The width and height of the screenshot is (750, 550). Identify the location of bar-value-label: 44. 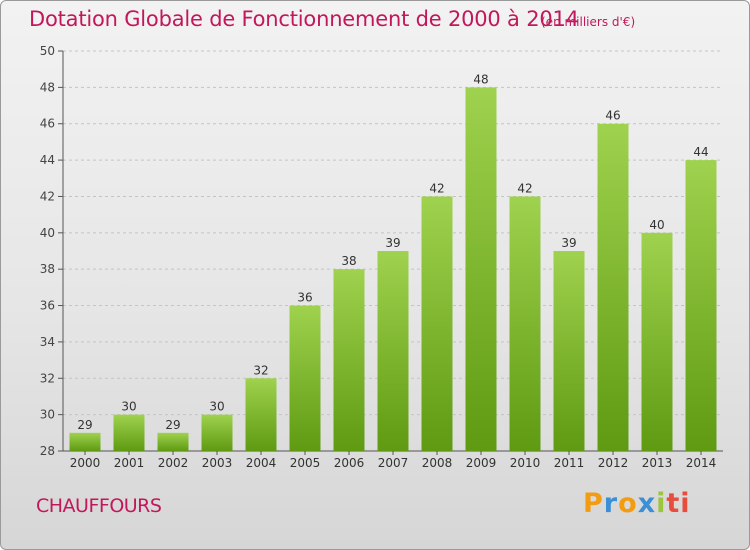
(700, 152).